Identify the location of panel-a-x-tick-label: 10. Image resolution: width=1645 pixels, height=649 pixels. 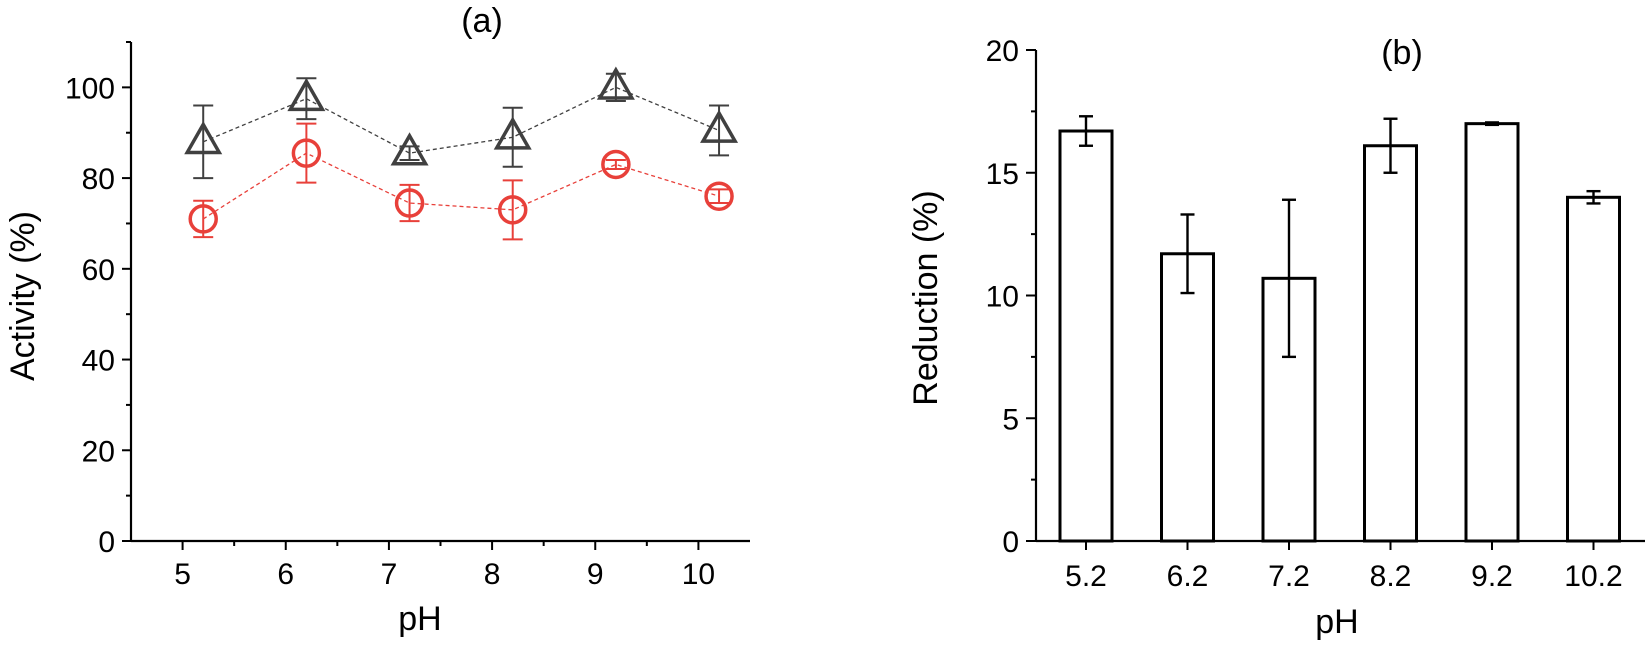
(698, 574).